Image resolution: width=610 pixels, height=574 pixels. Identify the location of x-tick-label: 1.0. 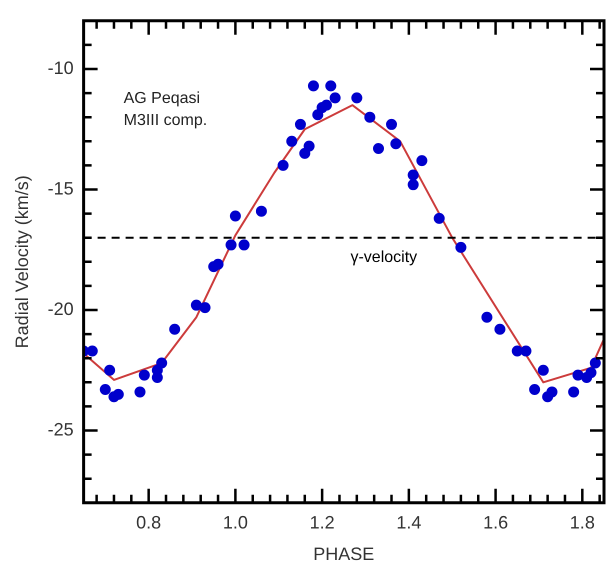
(235, 522).